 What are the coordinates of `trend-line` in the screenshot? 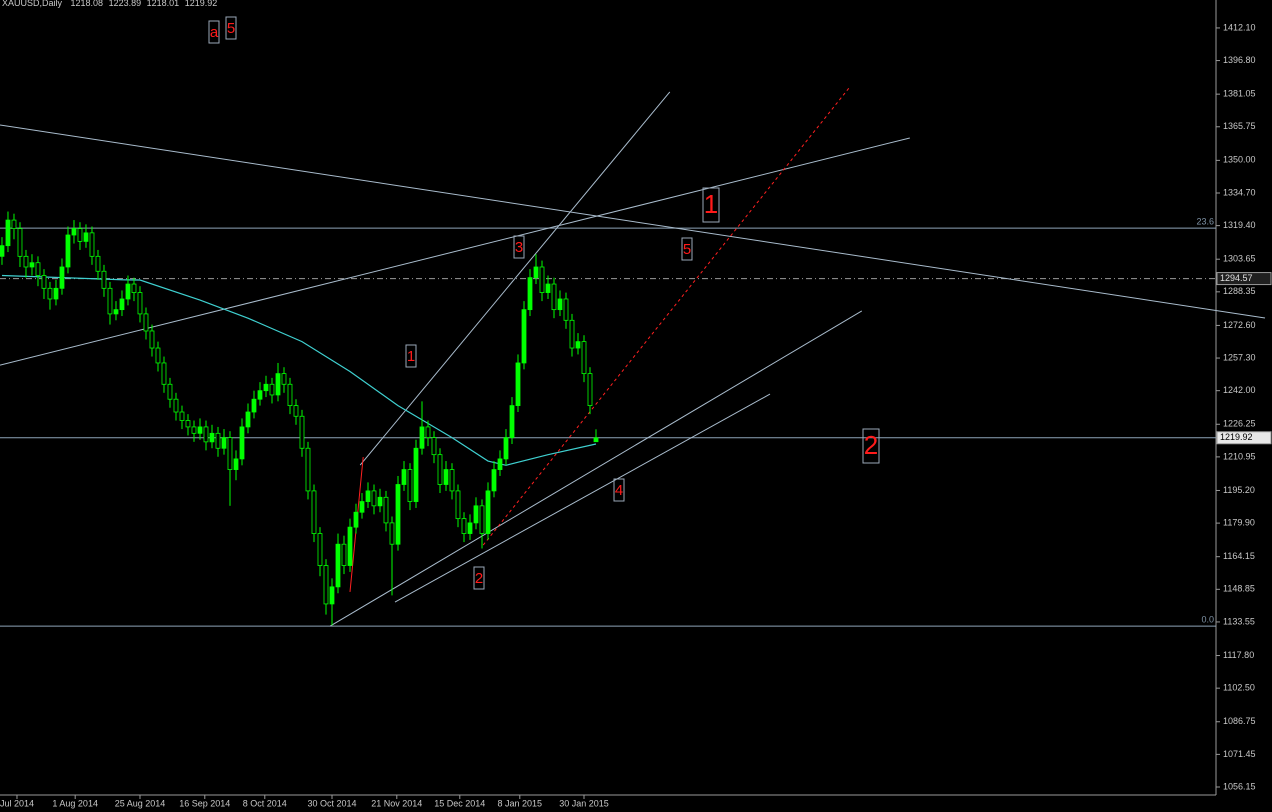 It's located at (582, 498).